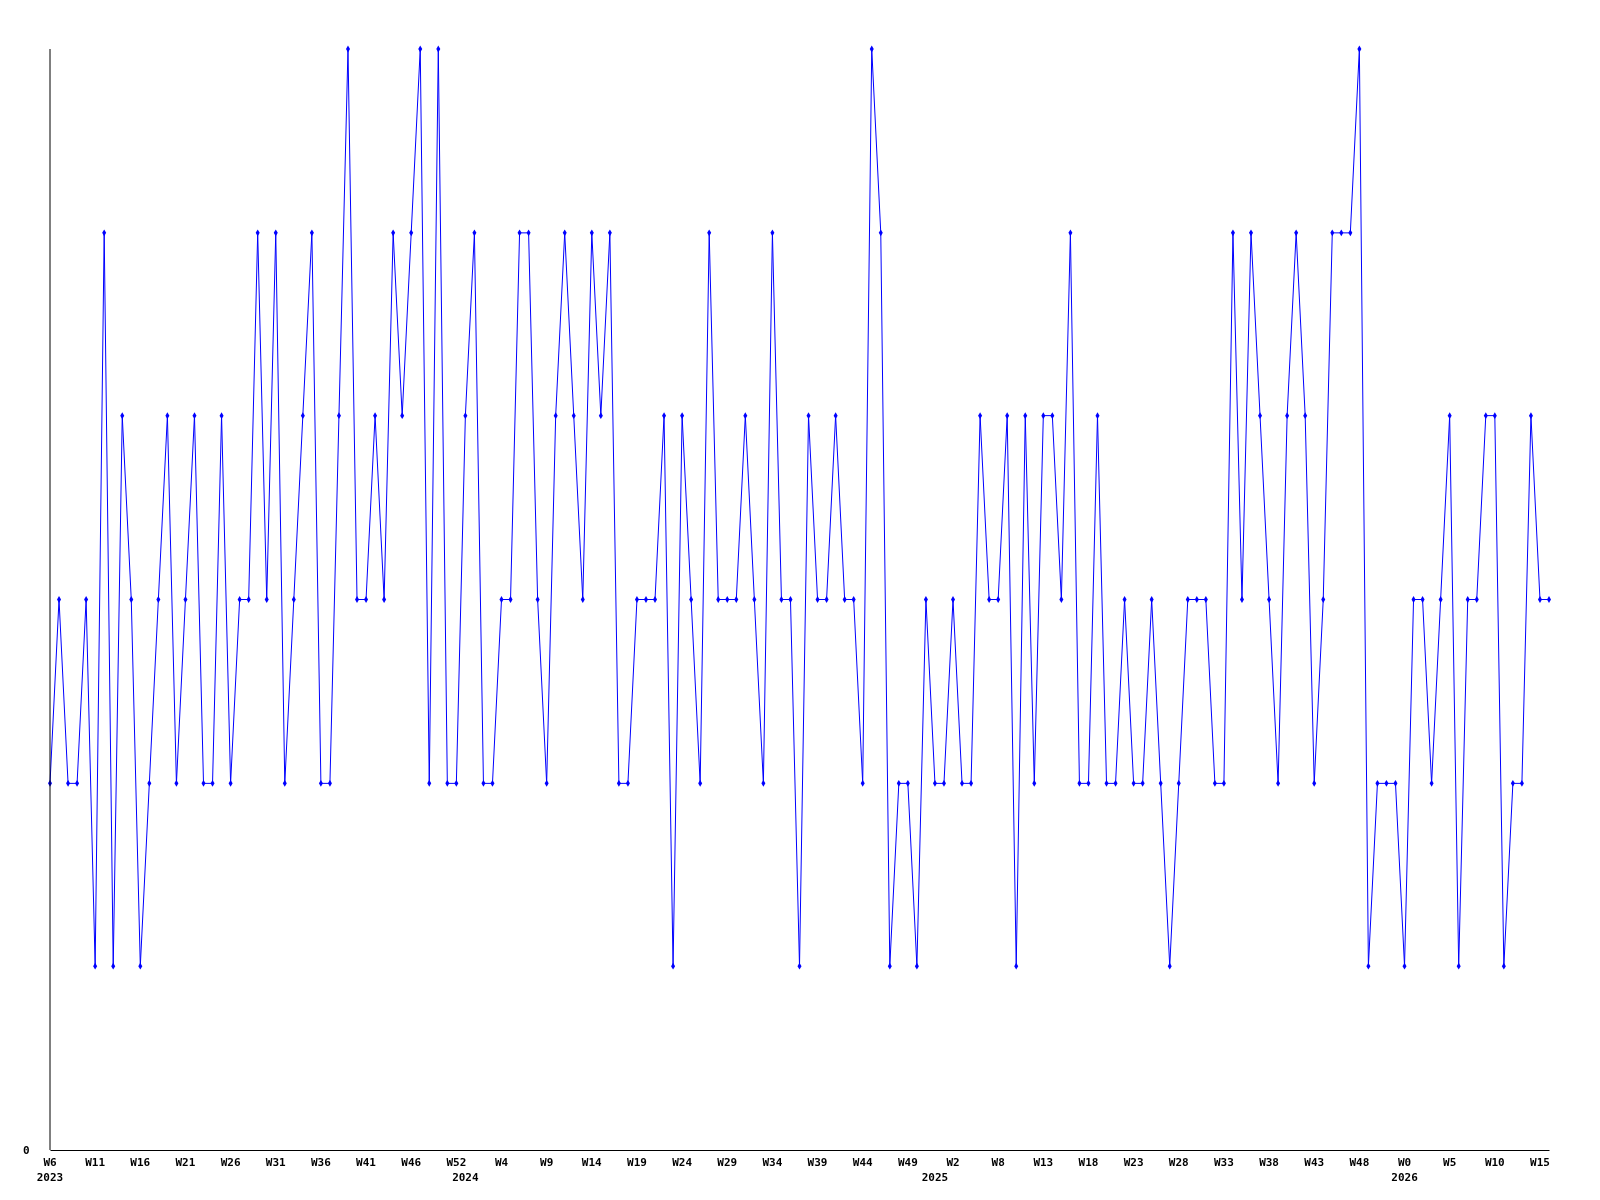 The image size is (1600, 1200). What do you see at coordinates (501, 1162) in the screenshot?
I see `x-tick-label: W4` at bounding box center [501, 1162].